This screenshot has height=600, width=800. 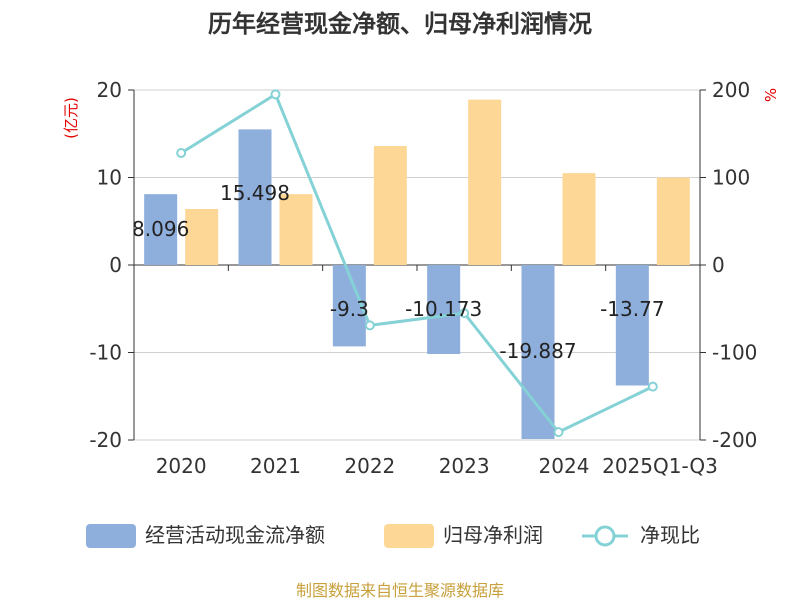 I want to click on data-source: 制图数据来自恒生聚源数据库, so click(x=400, y=590).